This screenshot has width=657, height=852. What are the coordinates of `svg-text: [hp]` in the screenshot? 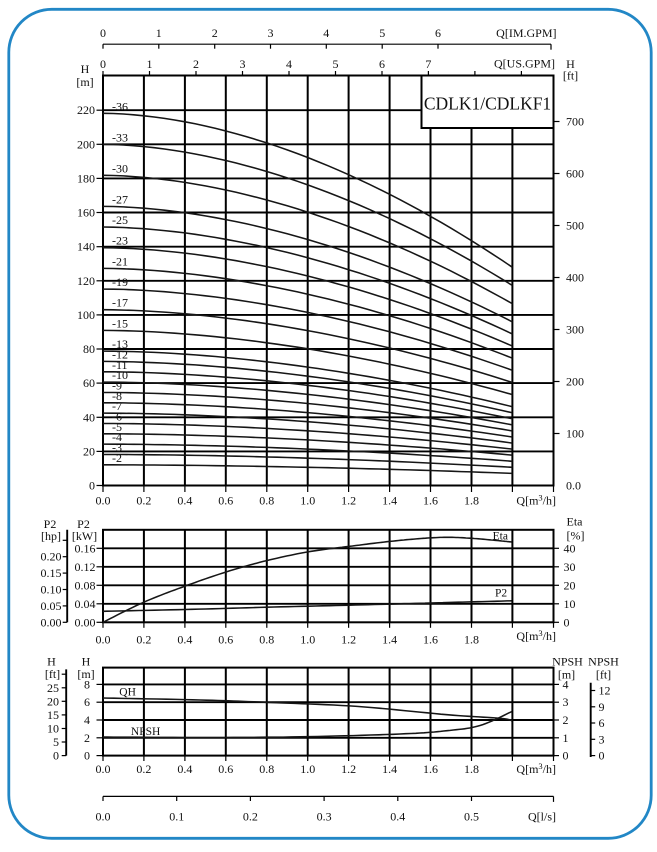 It's located at (51, 536).